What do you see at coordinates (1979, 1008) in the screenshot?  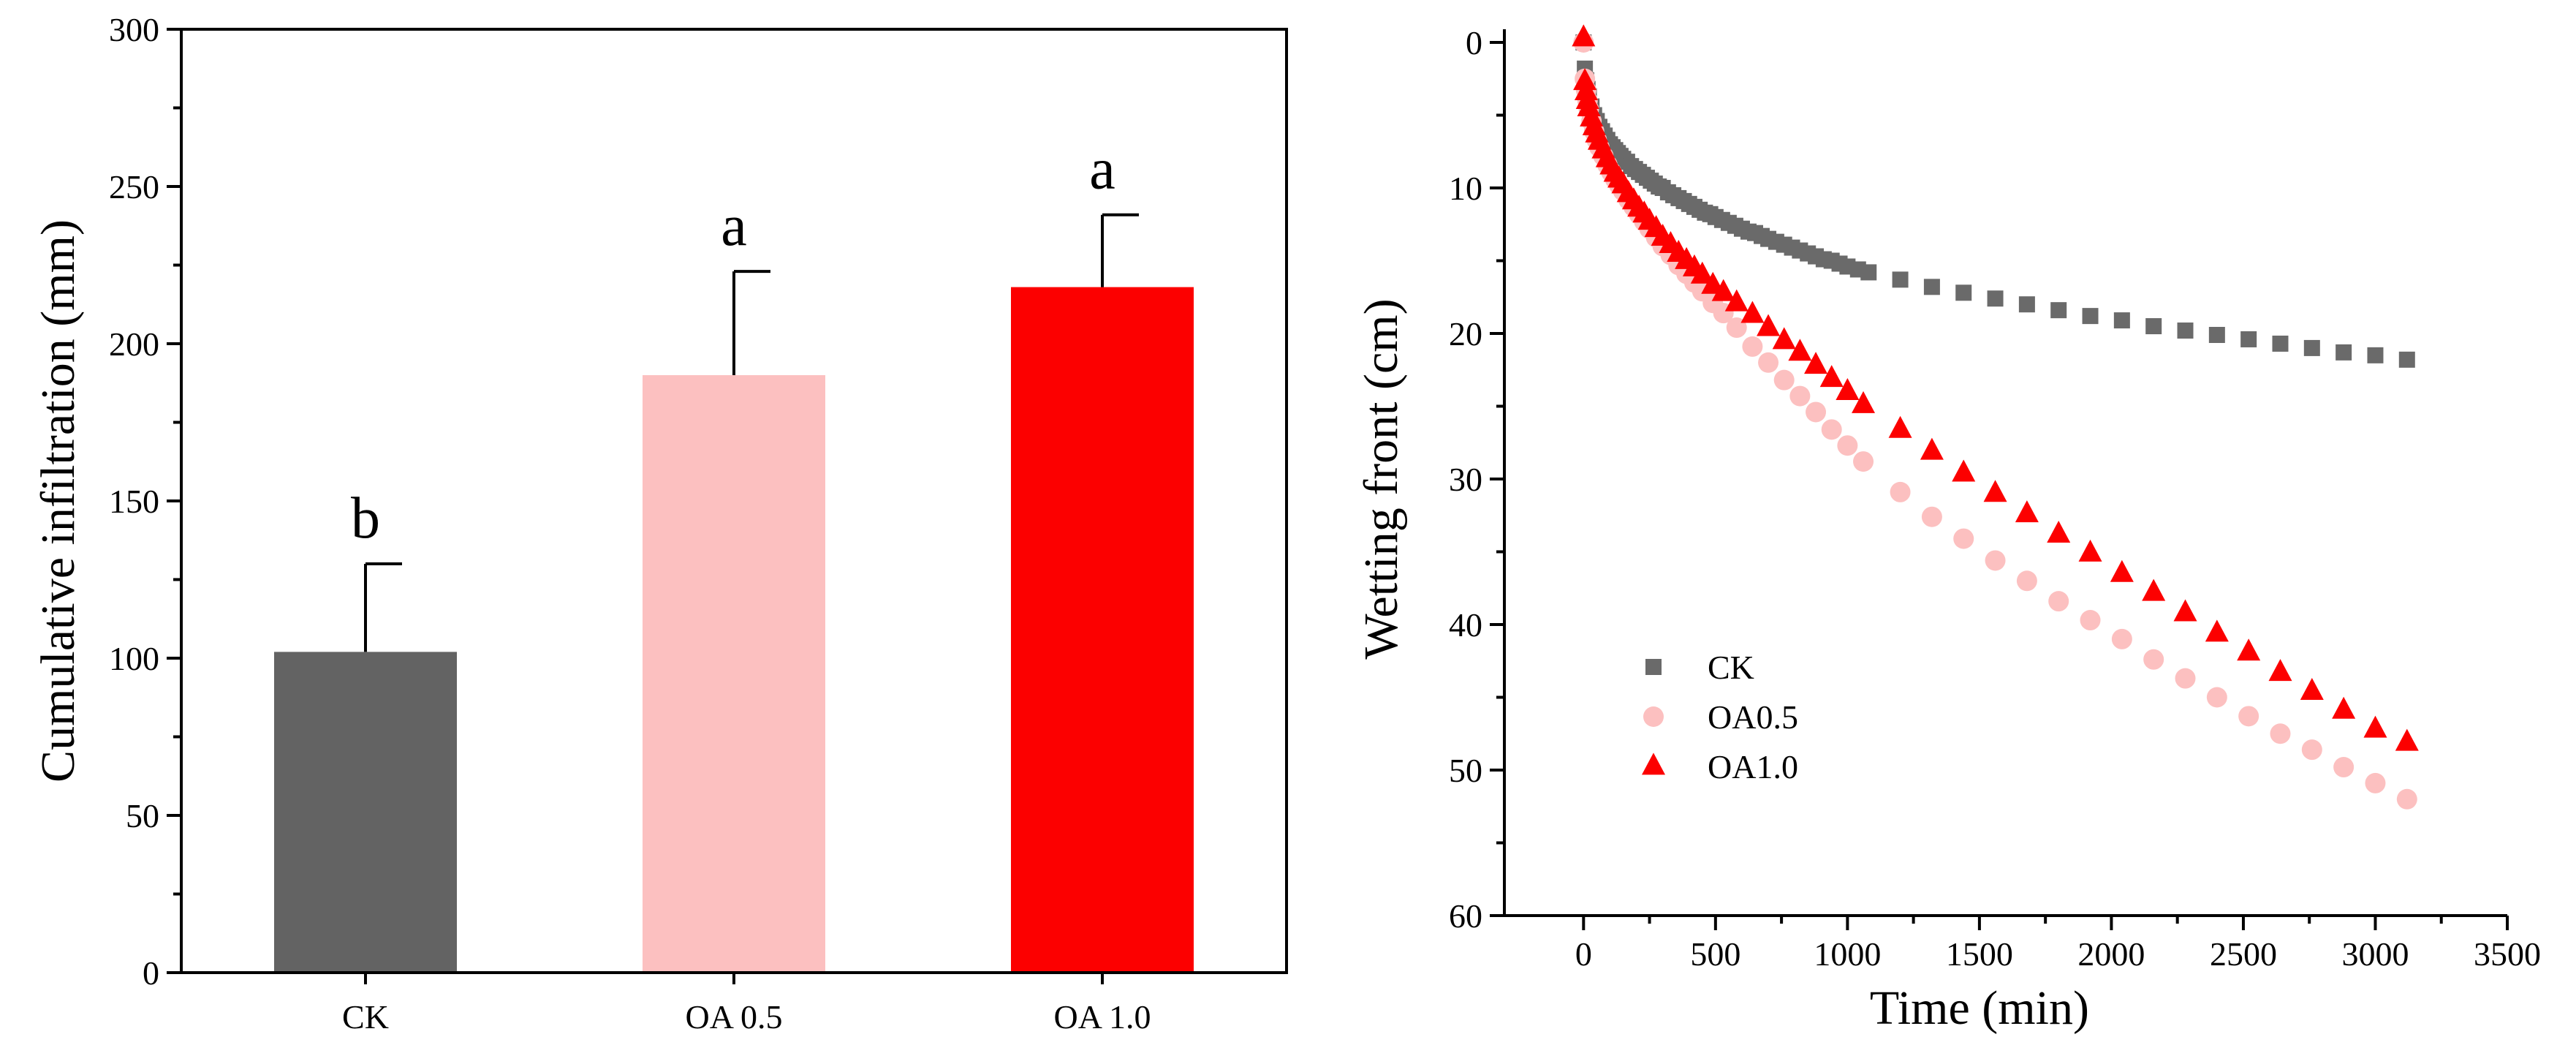 I see `scatter-x-axis-title: Time (min)` at bounding box center [1979, 1008].